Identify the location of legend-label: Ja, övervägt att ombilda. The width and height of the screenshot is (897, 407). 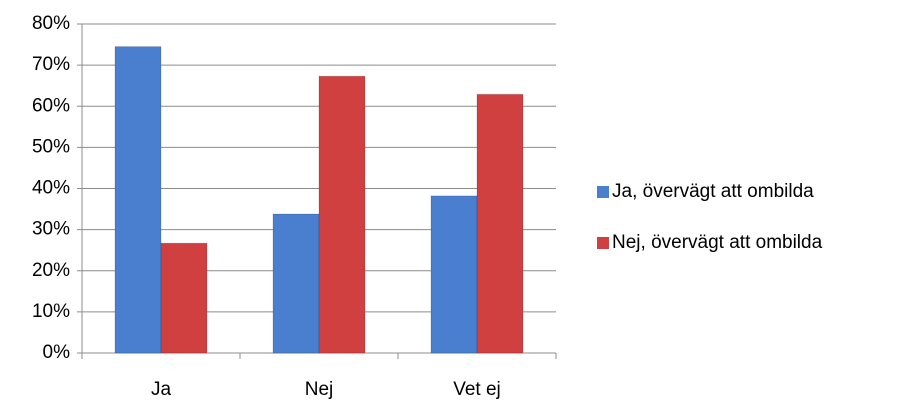
(713, 191).